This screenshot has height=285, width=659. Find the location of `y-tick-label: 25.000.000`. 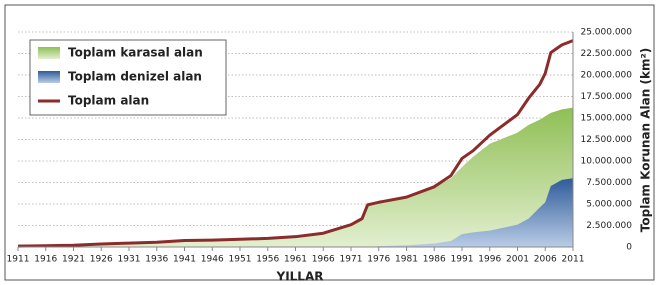

y-tick-label: 25.000.000 is located at coordinates (606, 33).